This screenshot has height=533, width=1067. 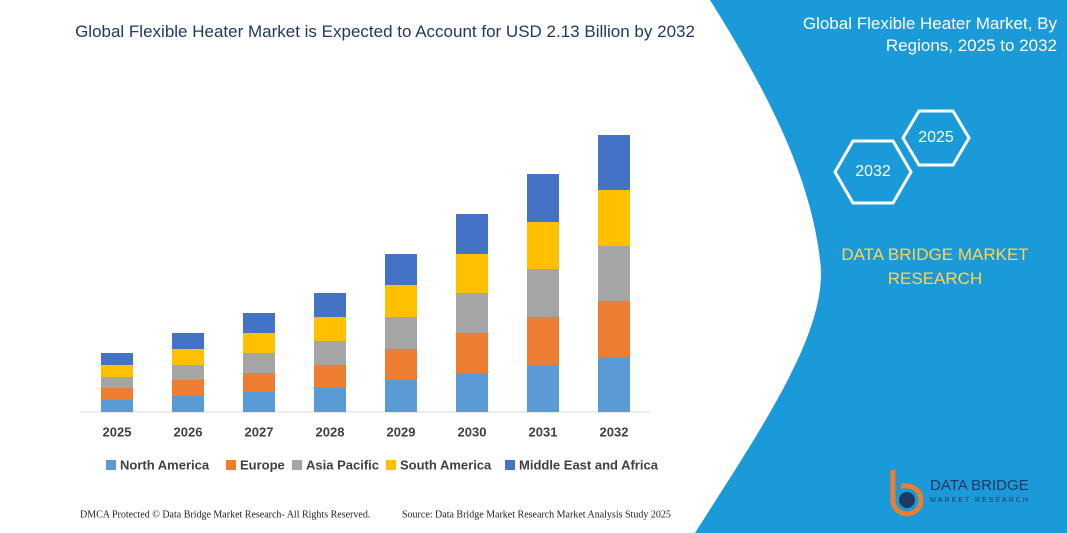 I want to click on hexagon-label: 2025, so click(x=936, y=137).